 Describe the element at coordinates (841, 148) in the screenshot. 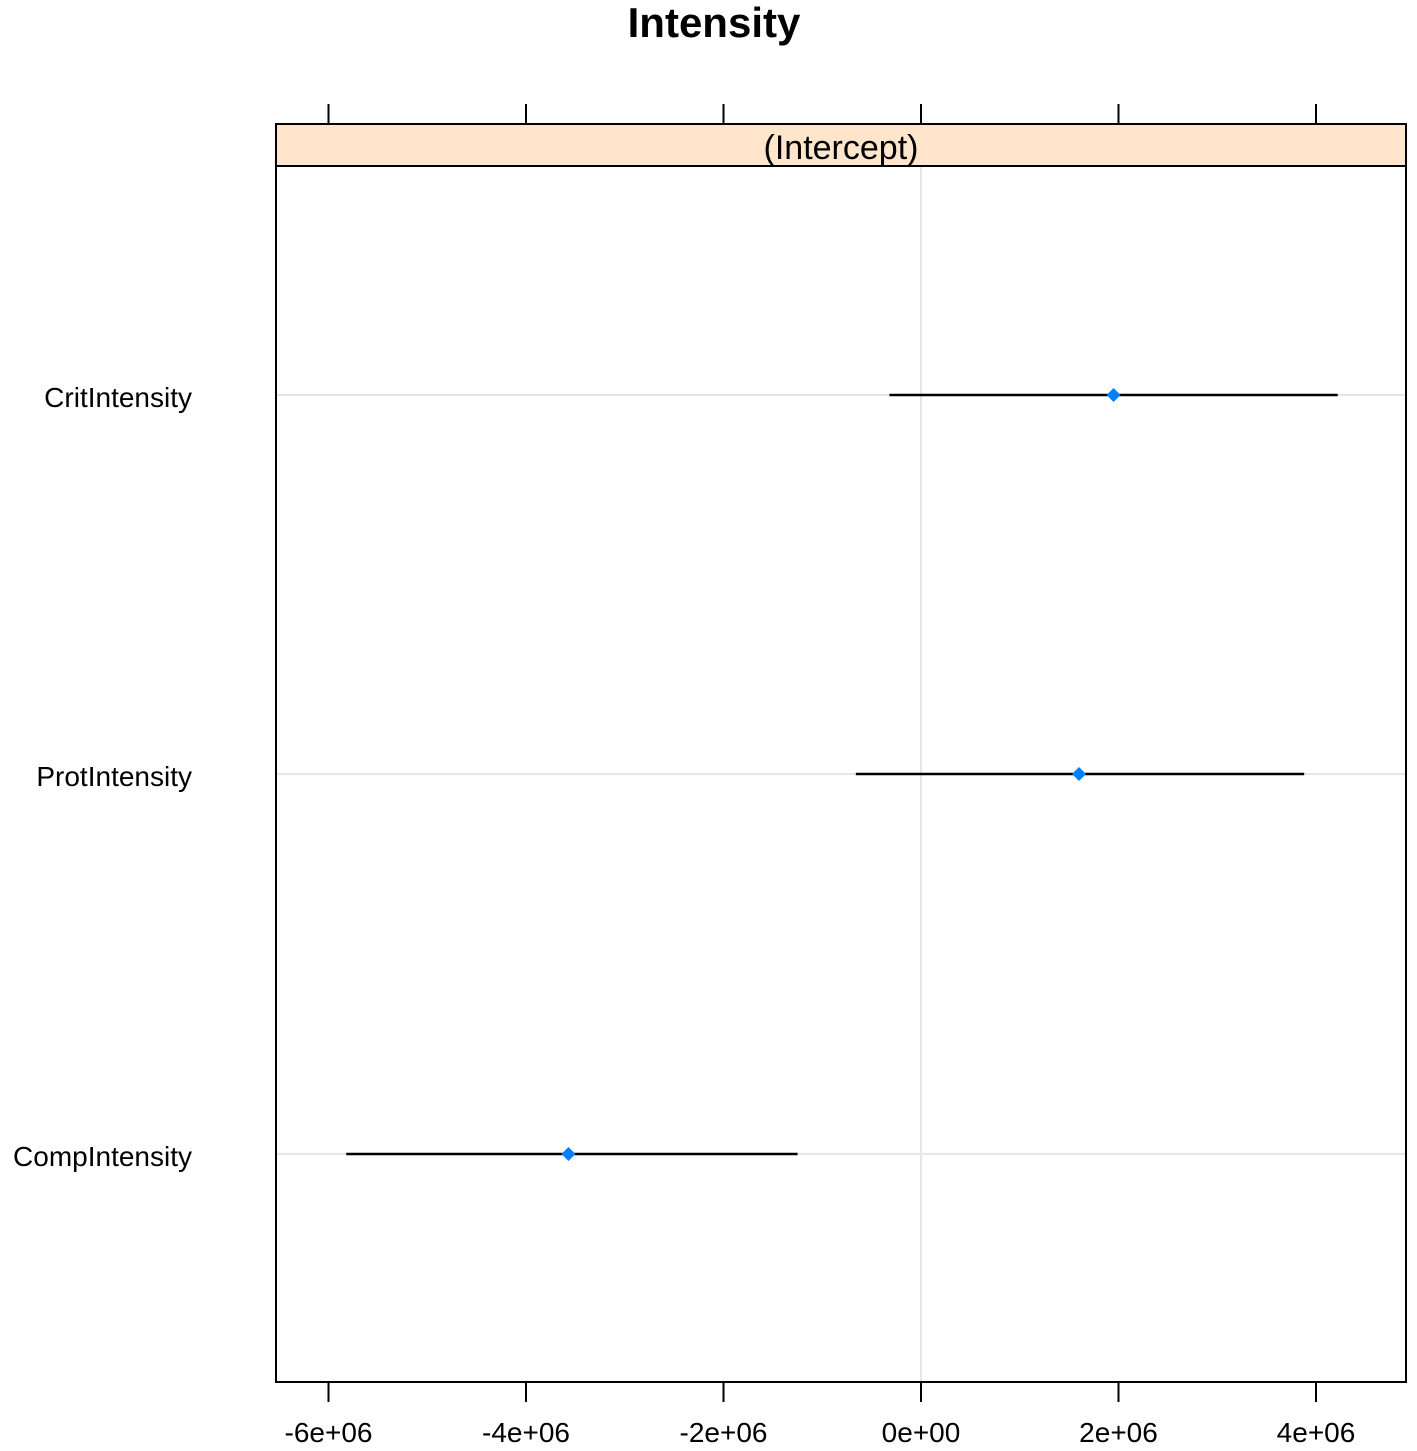

I see `panel-strip-label: (Intercept)` at that location.